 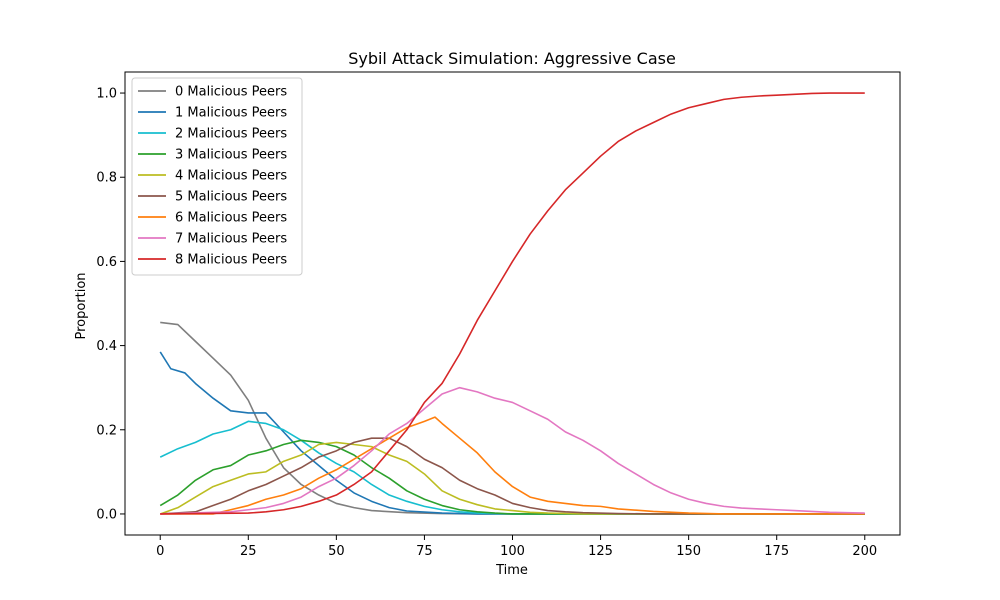 I want to click on x-tick-label: 175, so click(x=776, y=551).